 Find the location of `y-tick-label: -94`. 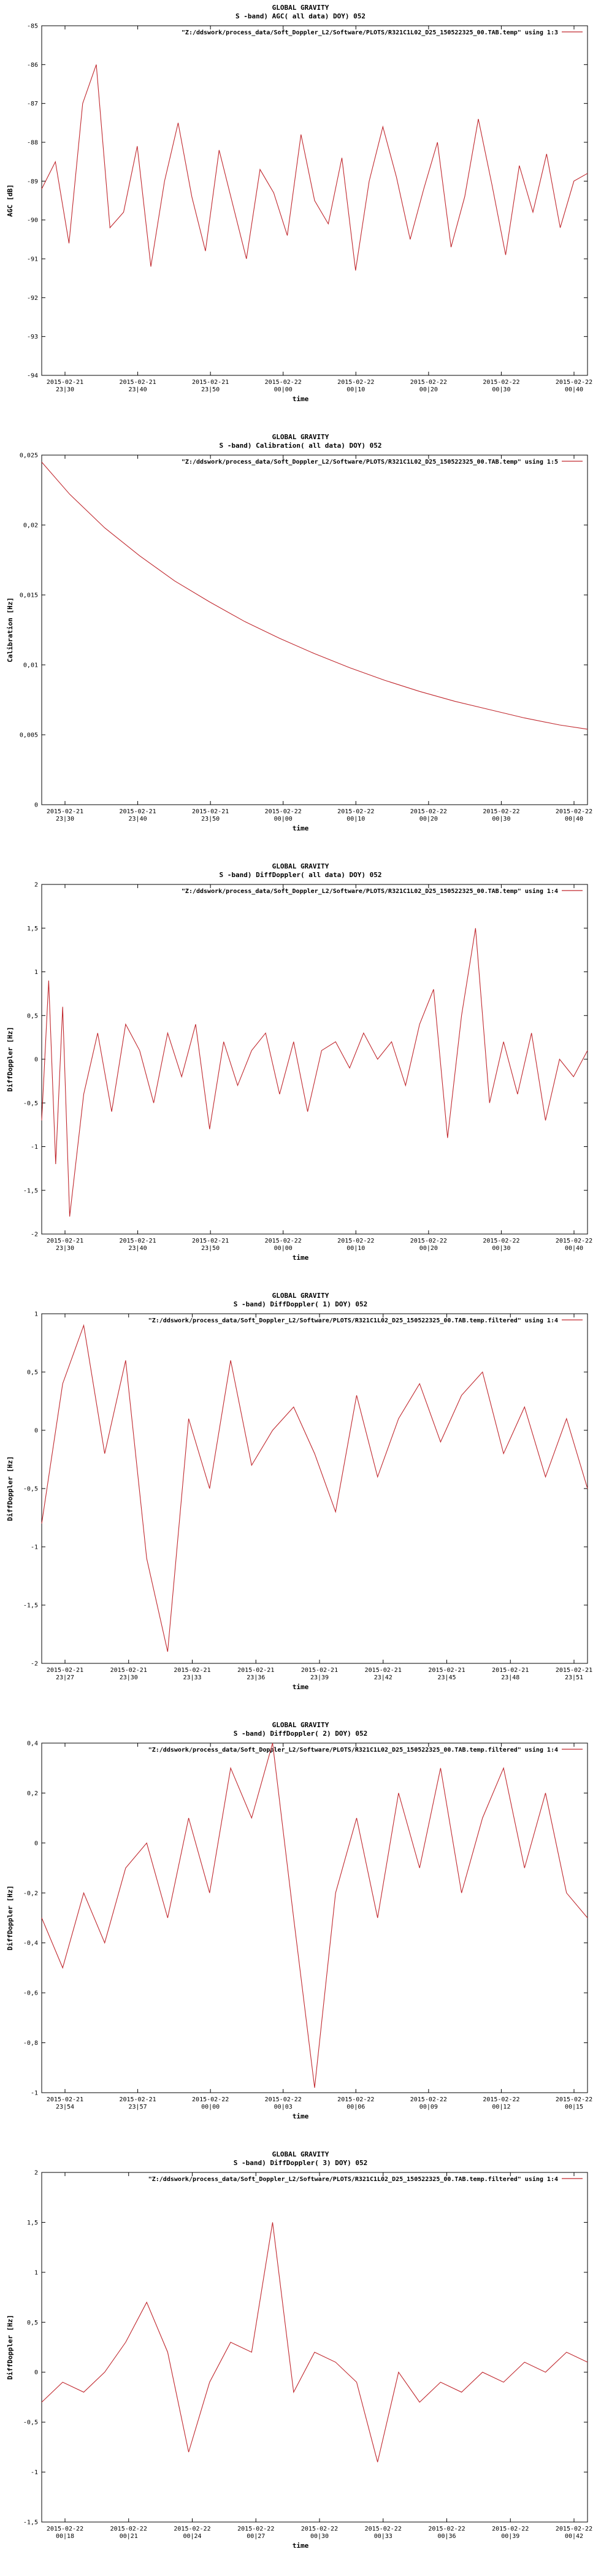

y-tick-label: -94 is located at coordinates (33, 376).